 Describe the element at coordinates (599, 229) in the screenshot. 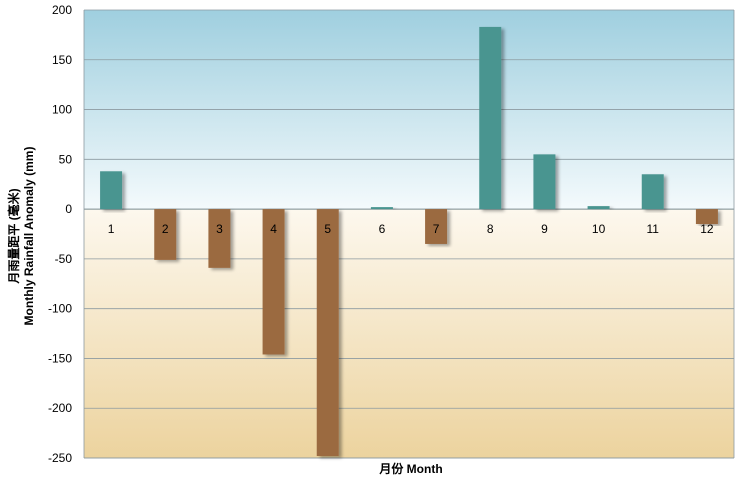

I see `category-label: 10` at that location.